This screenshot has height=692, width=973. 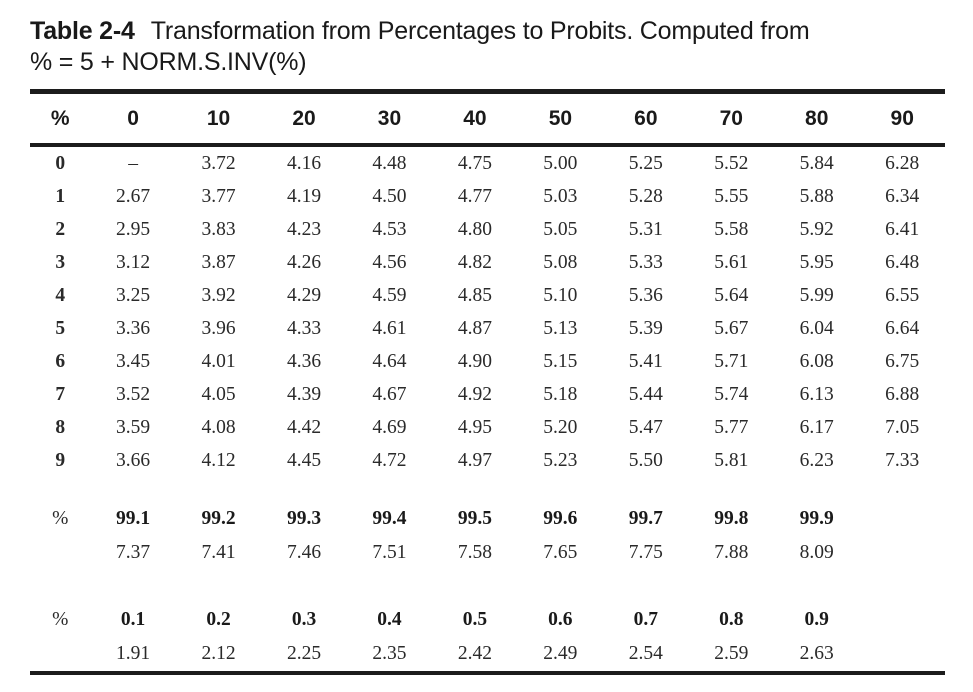 I want to click on probit-cell: 4.82, so click(x=474, y=262).